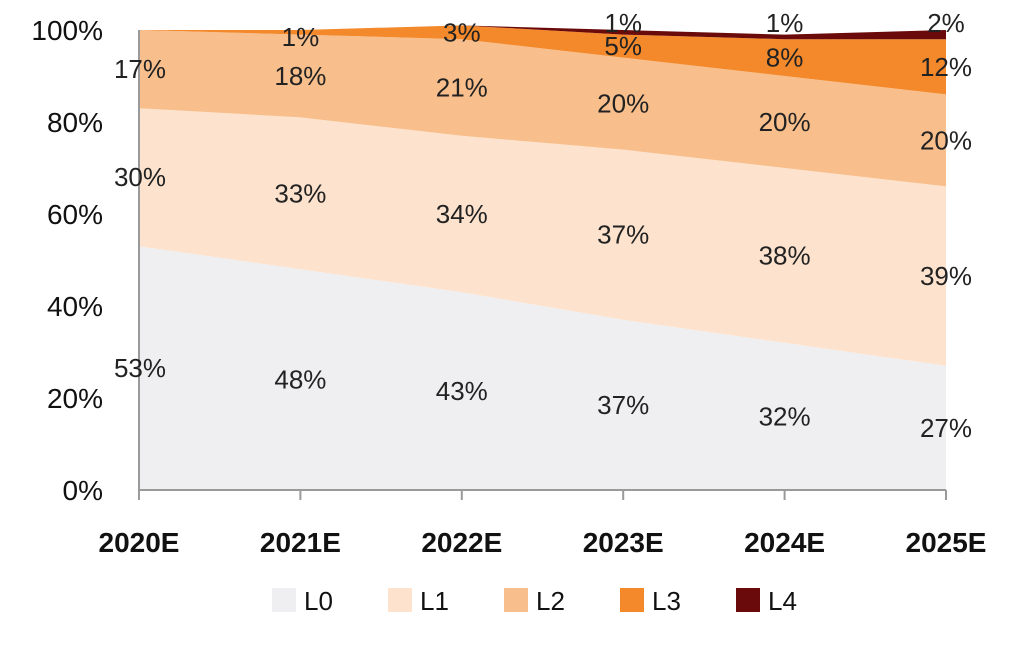 The height and width of the screenshot is (645, 1024). I want to click on x-tick-label: 2025E, so click(946, 542).